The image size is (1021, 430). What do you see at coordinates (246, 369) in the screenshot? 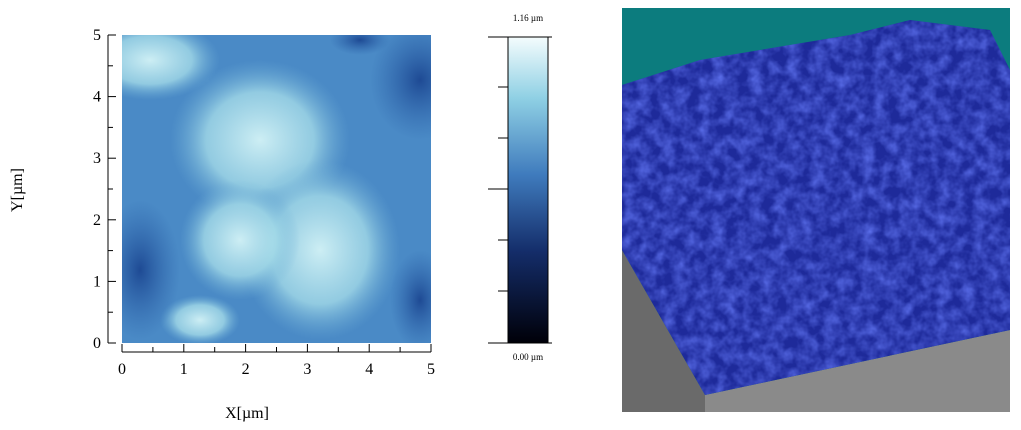
I see `x-tick-label: 2` at bounding box center [246, 369].